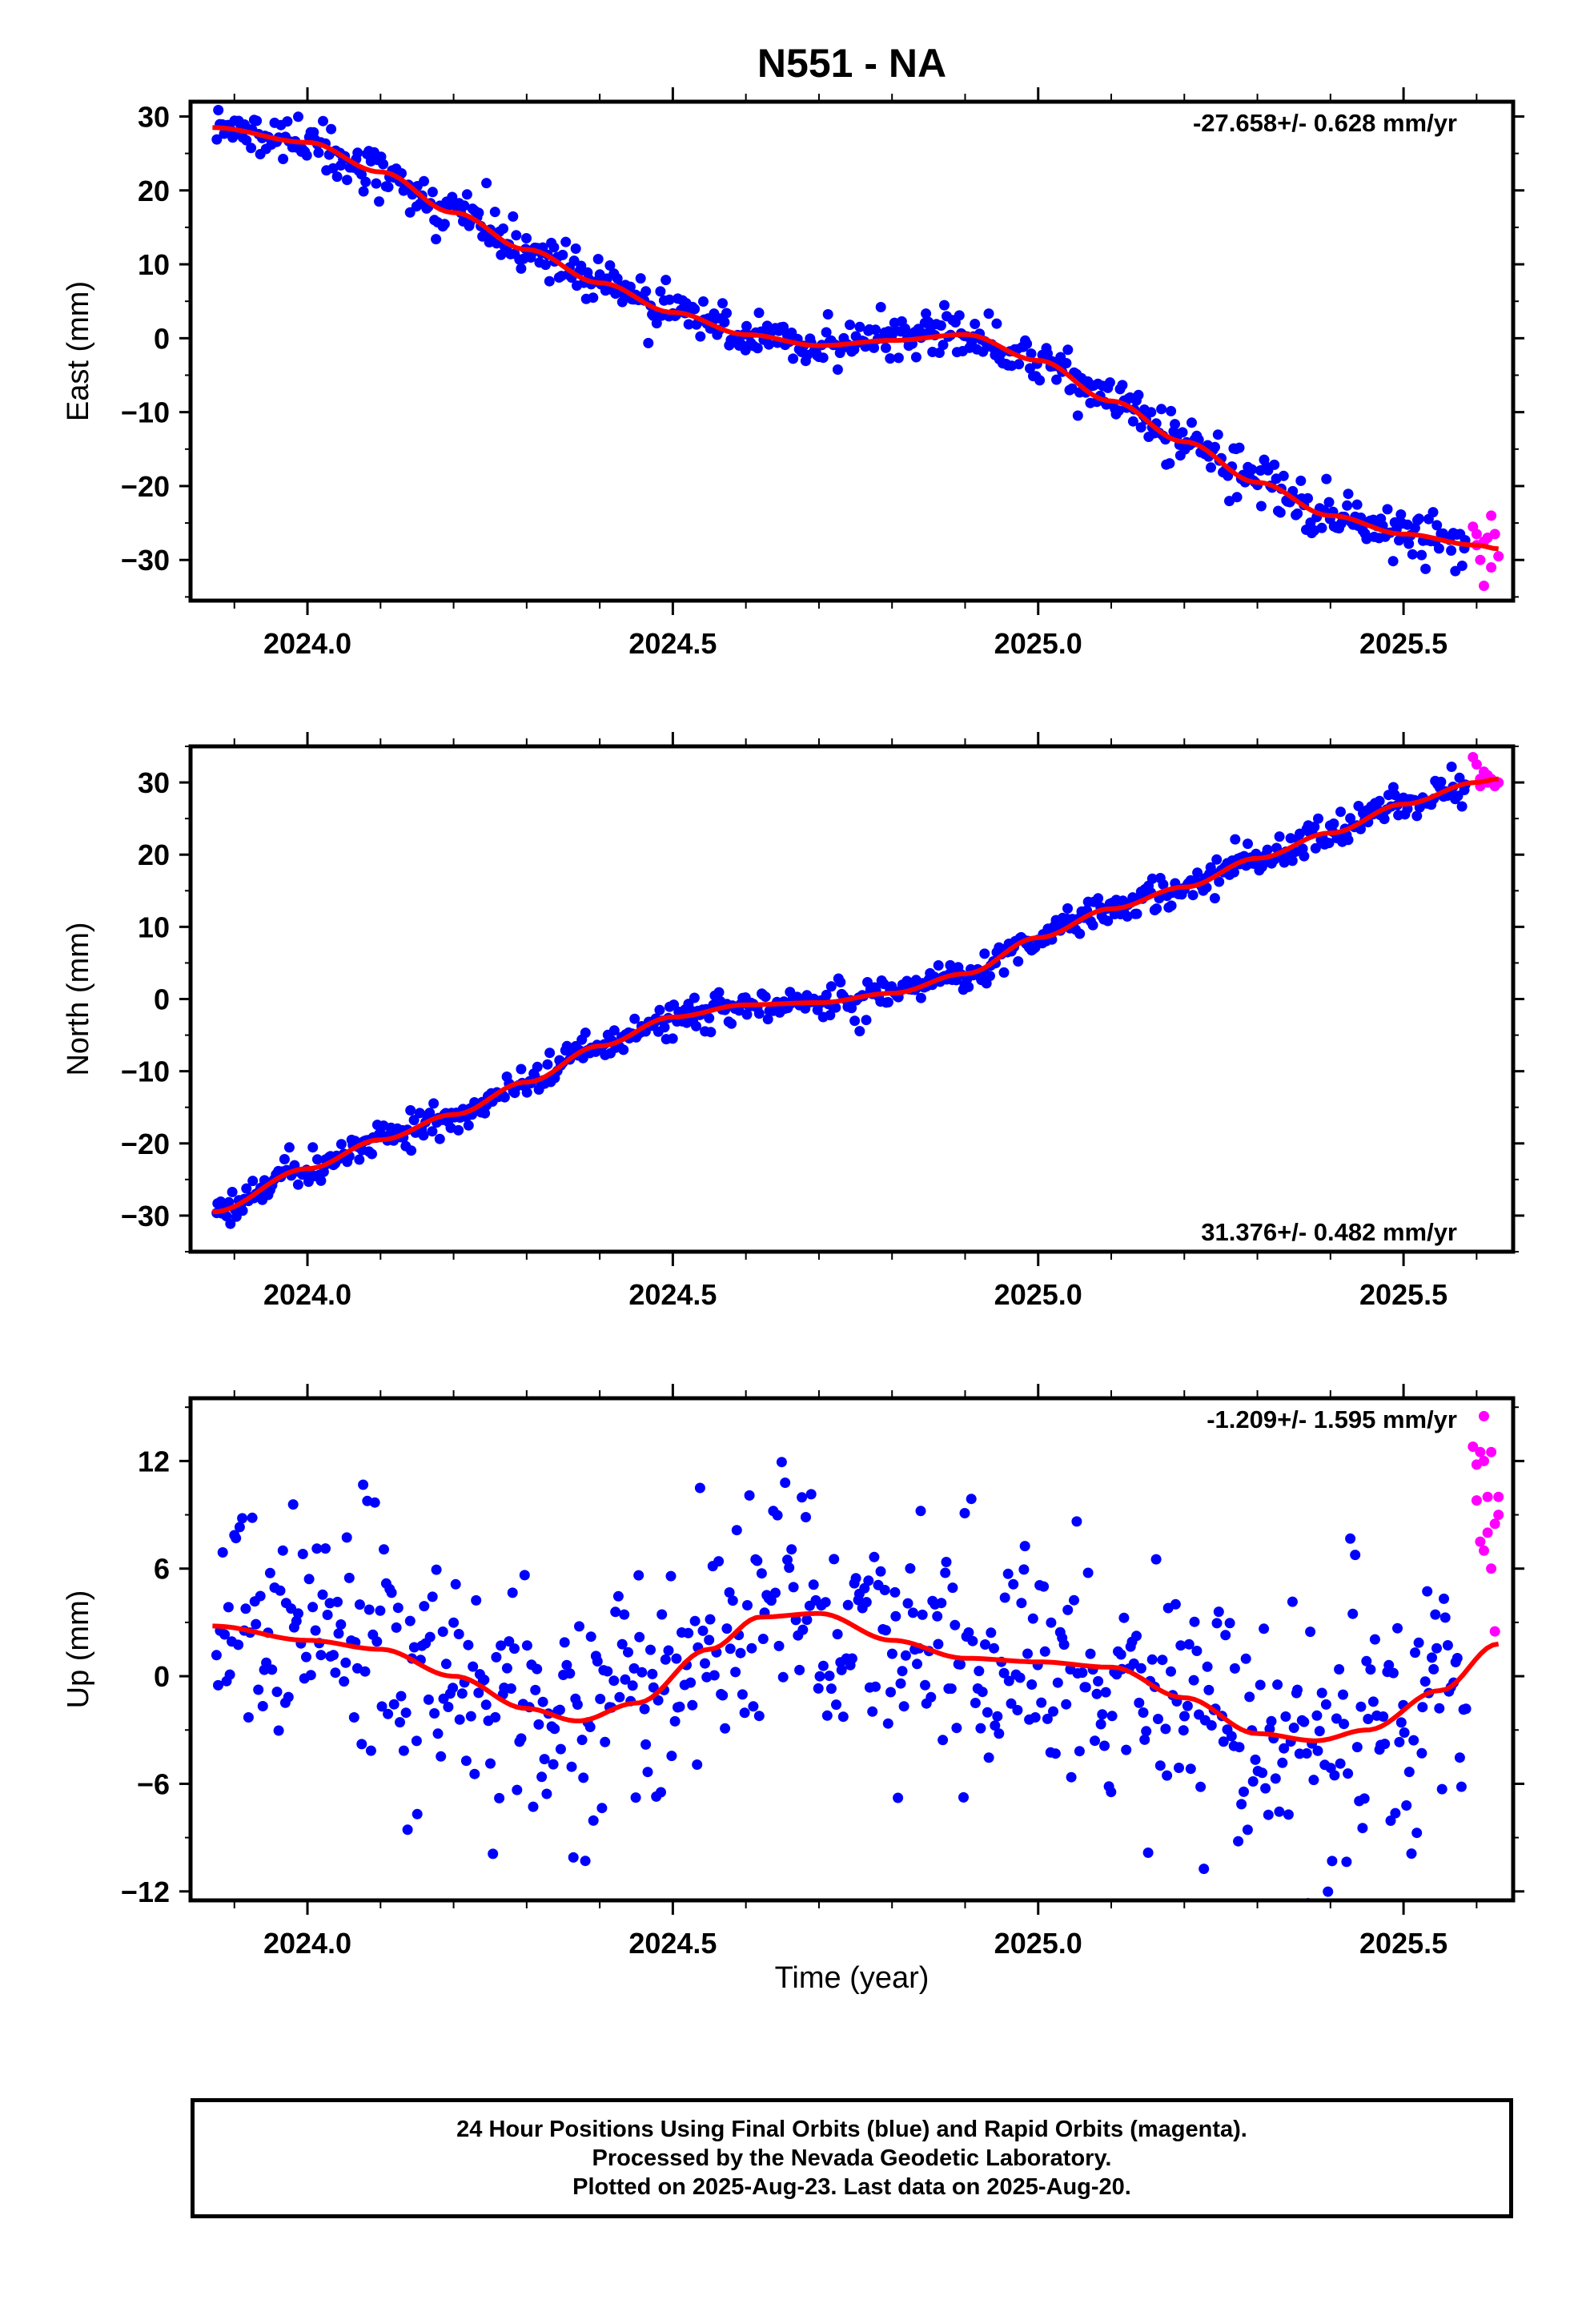  What do you see at coordinates (145, 1892) in the screenshot?
I see `y-tick-label: −12` at bounding box center [145, 1892].